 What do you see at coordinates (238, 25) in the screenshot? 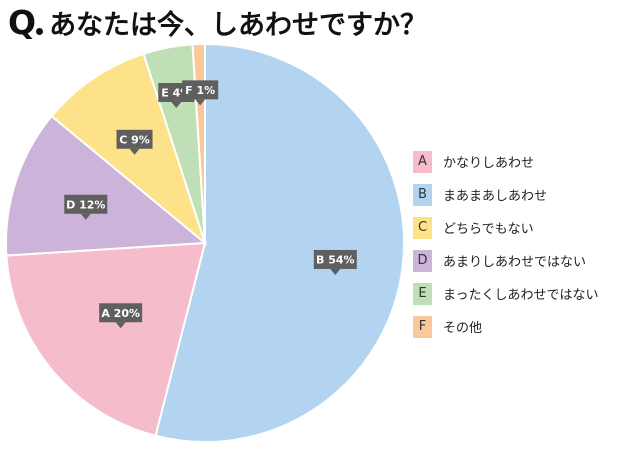
I see `question-text: あなたは今、しあわせですか？` at bounding box center [238, 25].